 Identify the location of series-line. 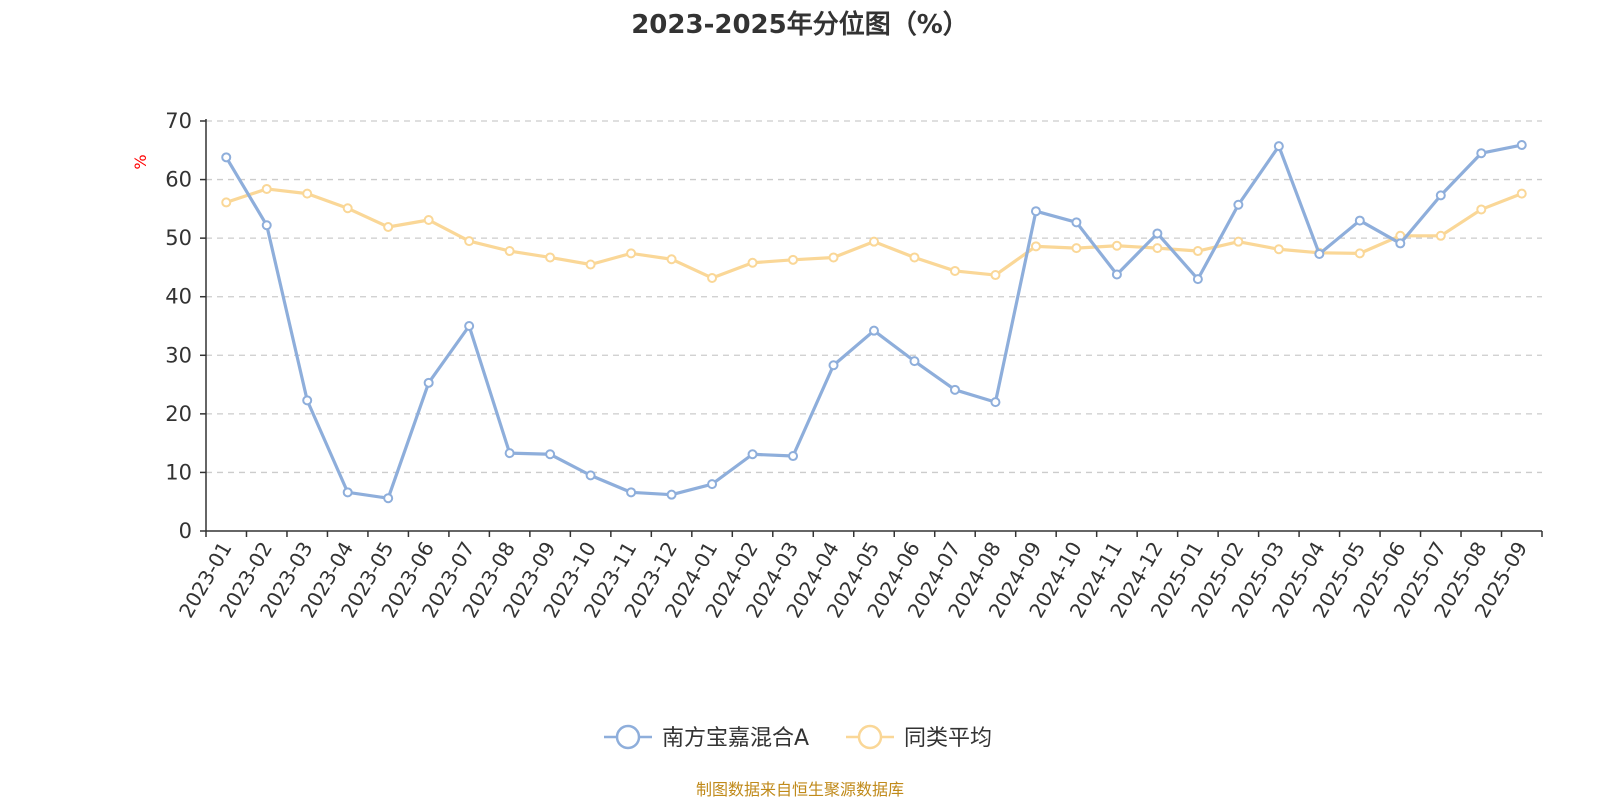
(874, 233).